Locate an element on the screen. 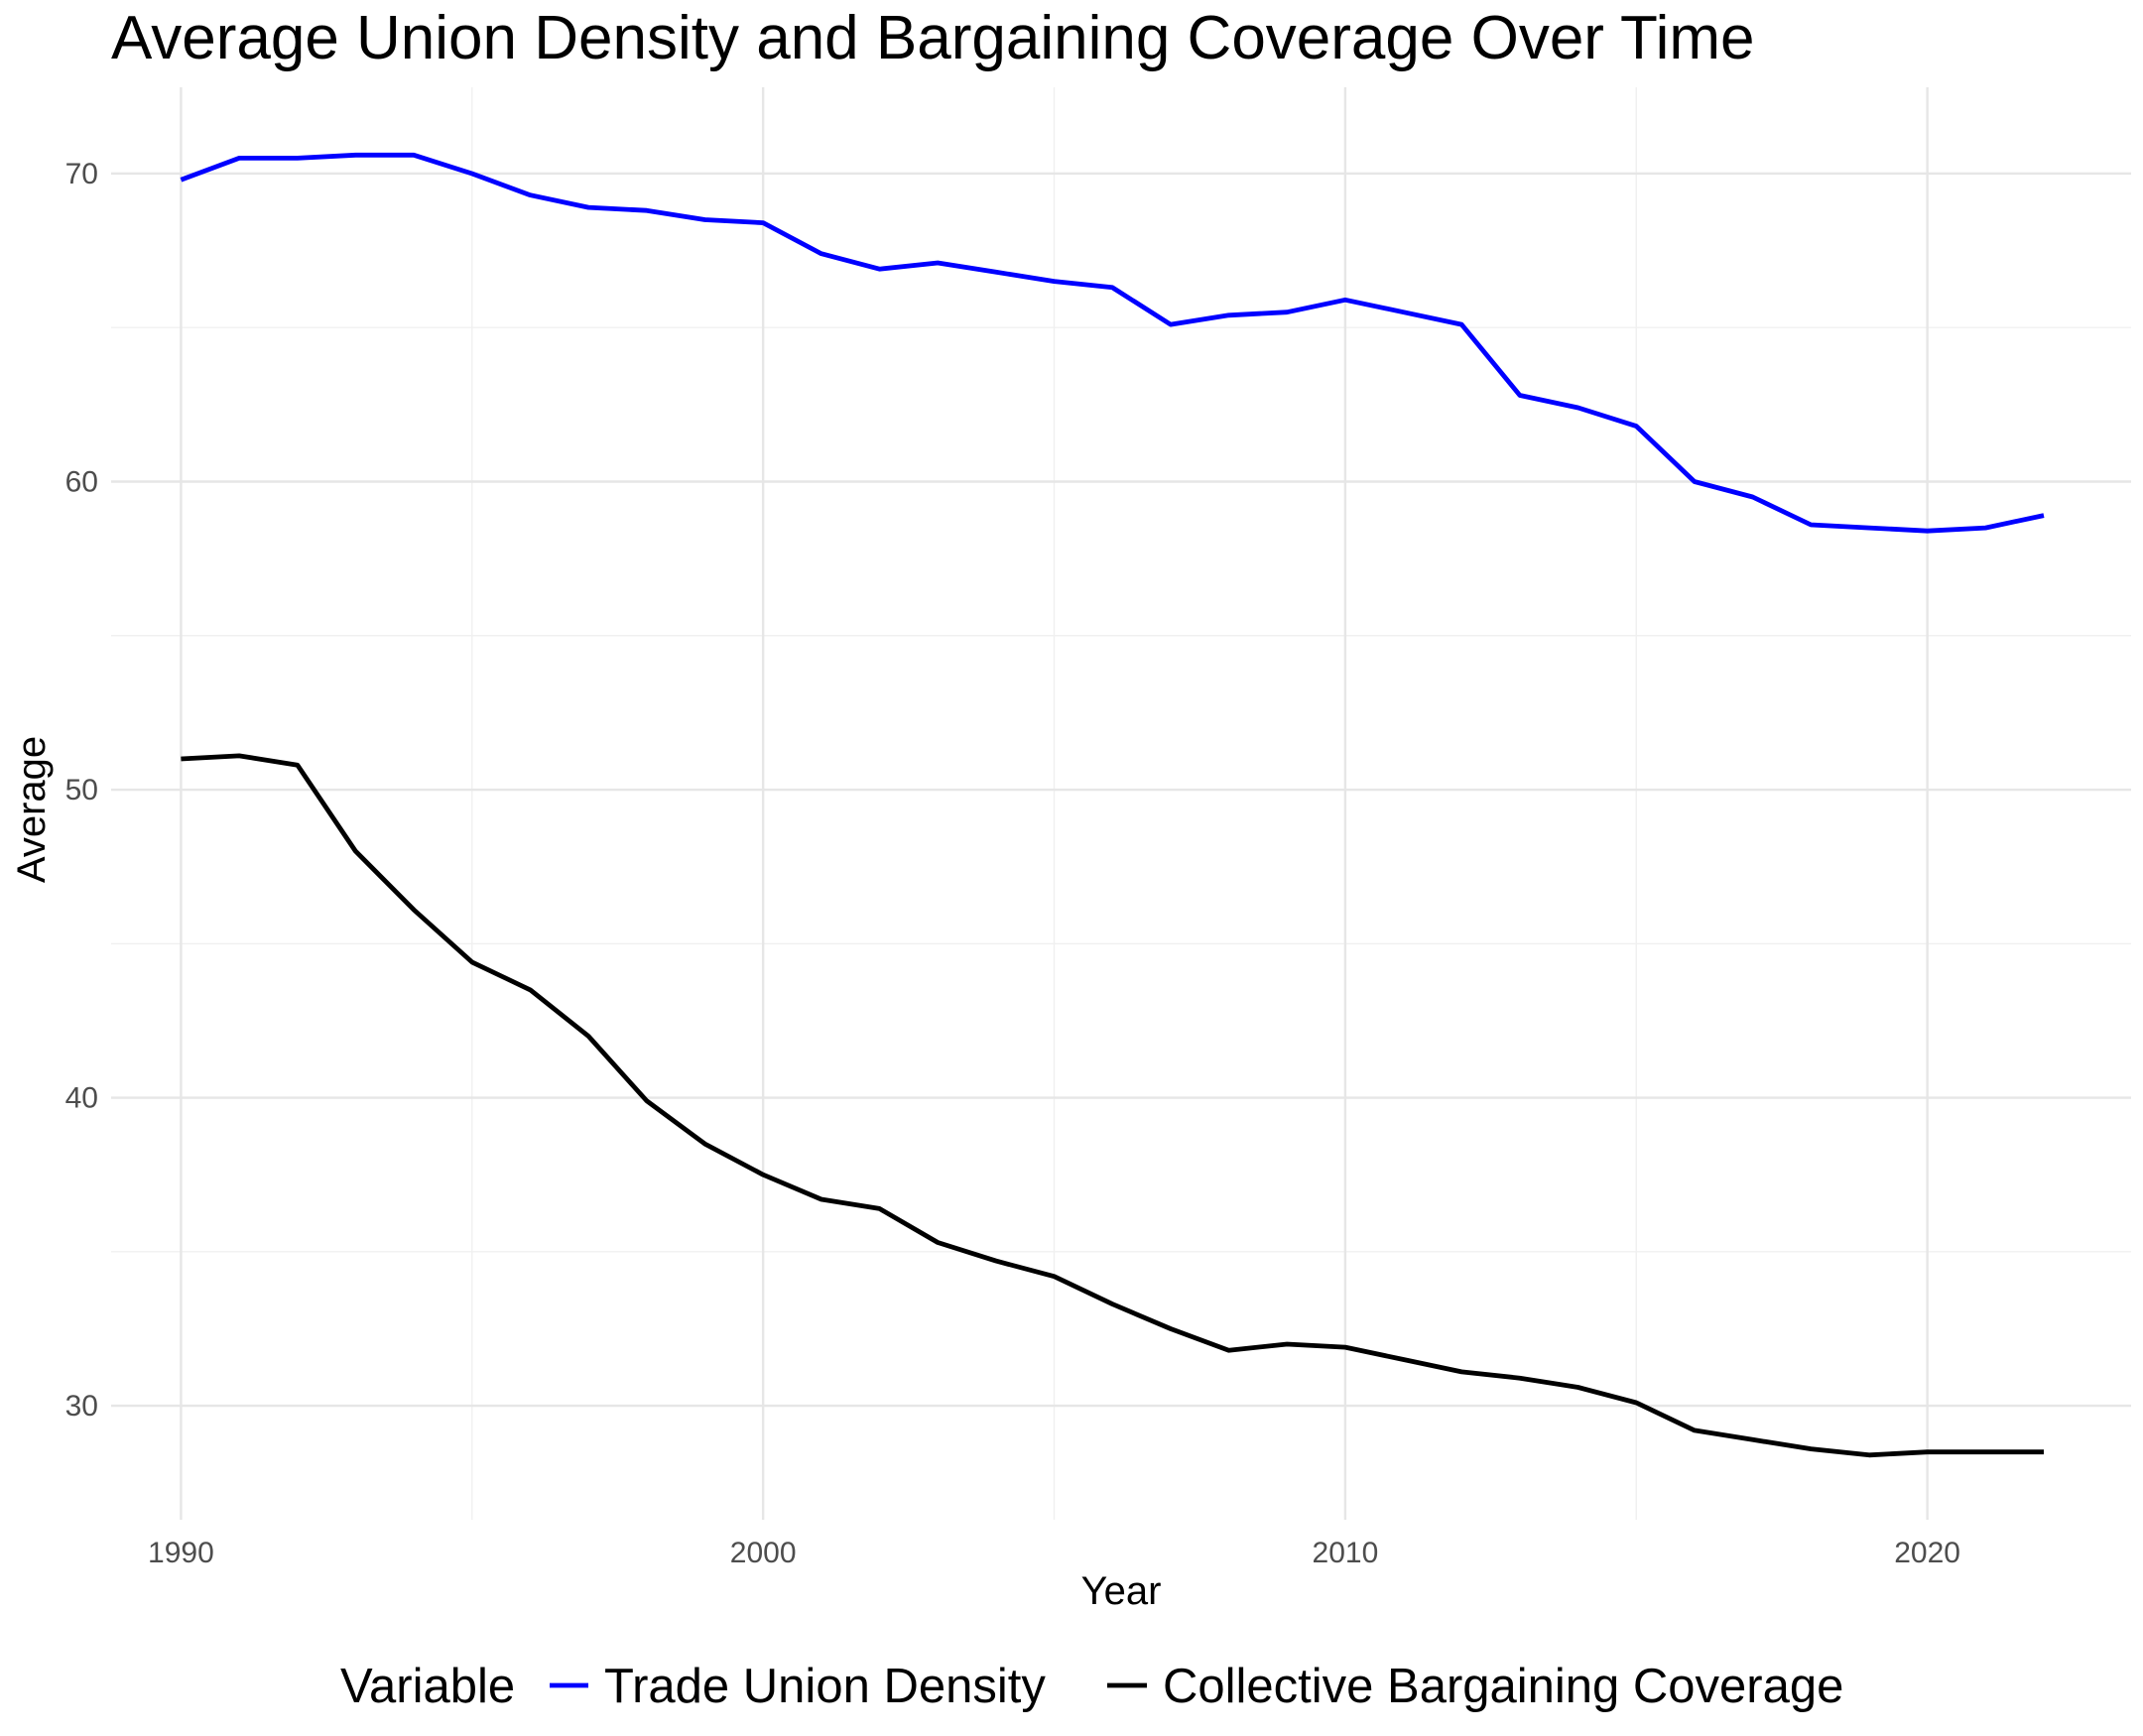 This screenshot has width=2143, height=1736. x-tick-label: 2010 is located at coordinates (1346, 1553).